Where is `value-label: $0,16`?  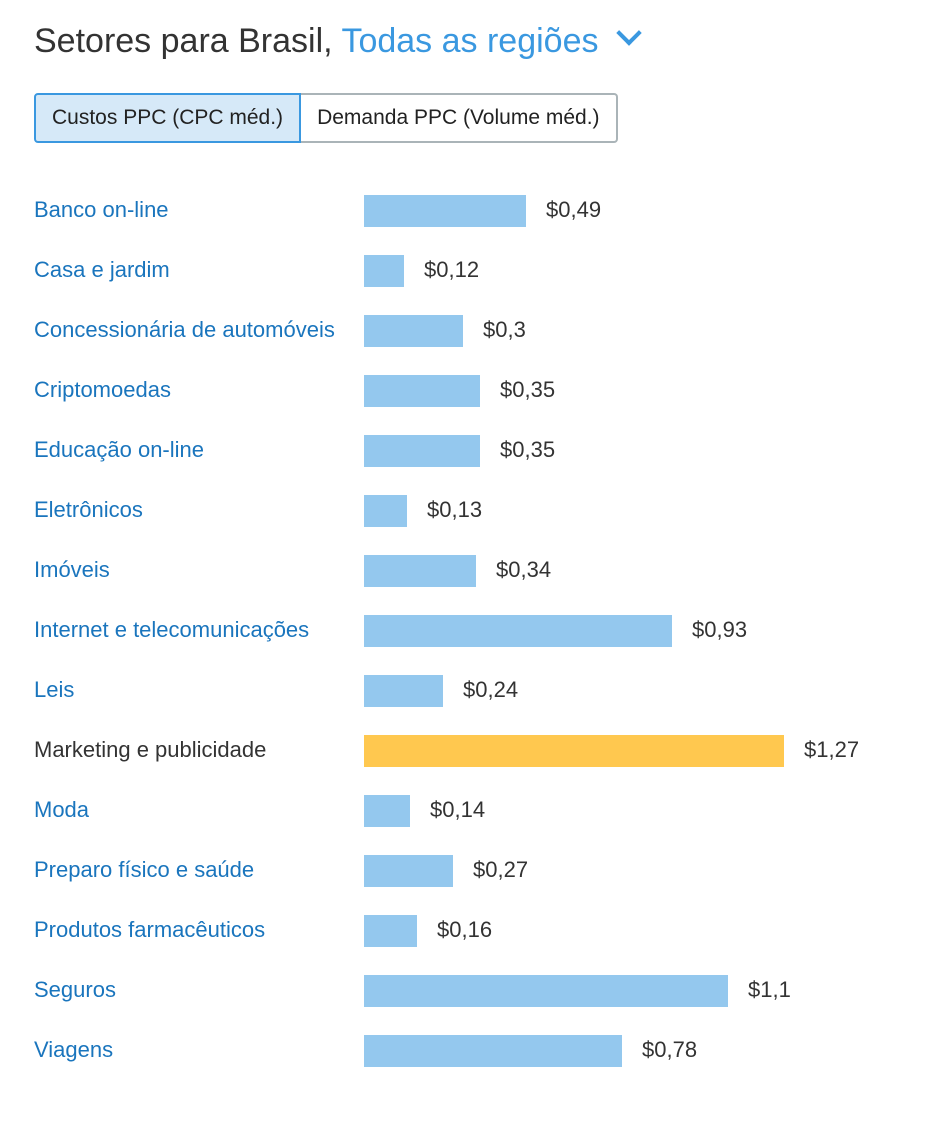
value-label: $0,16 is located at coordinates (465, 929).